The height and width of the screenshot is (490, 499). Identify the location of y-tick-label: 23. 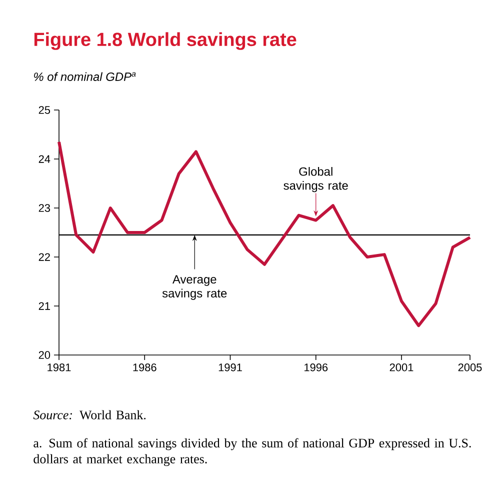
(44, 208).